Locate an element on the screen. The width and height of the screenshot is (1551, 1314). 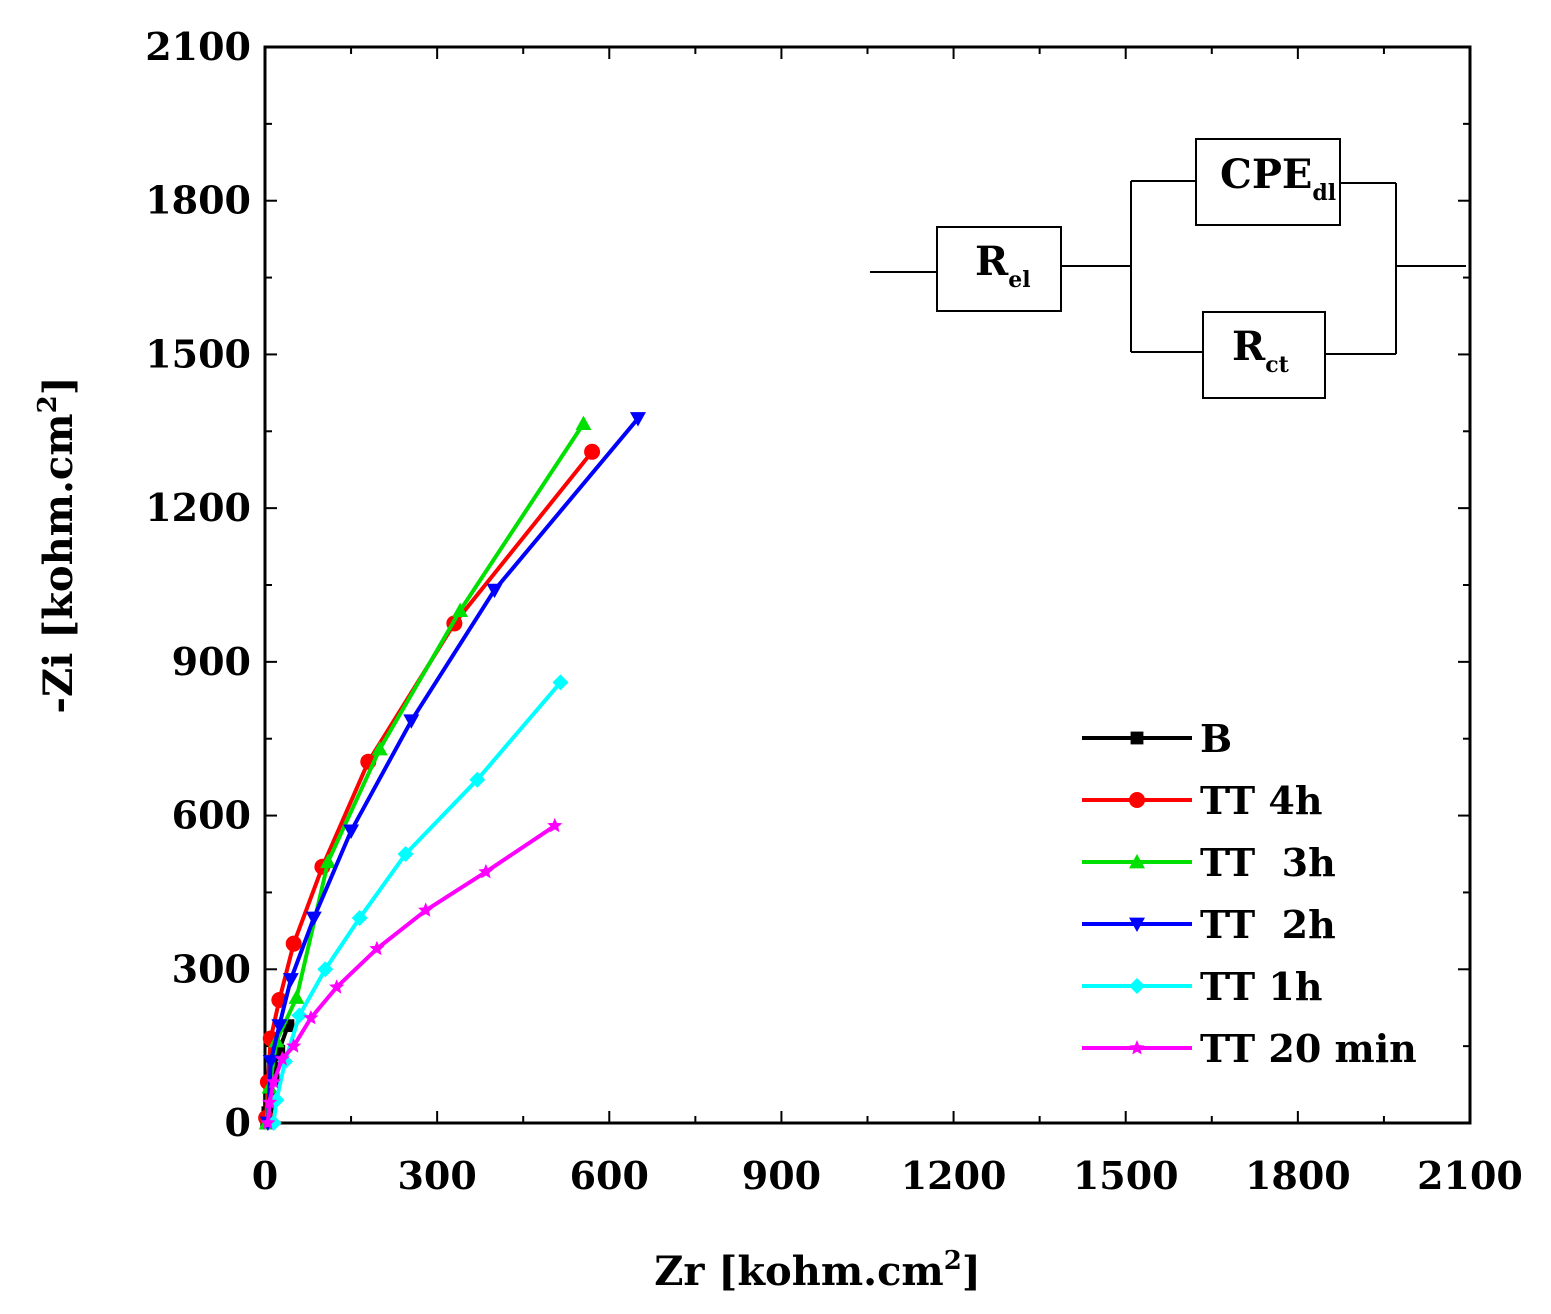
r-ct-label: Rct is located at coordinates (1261, 350).